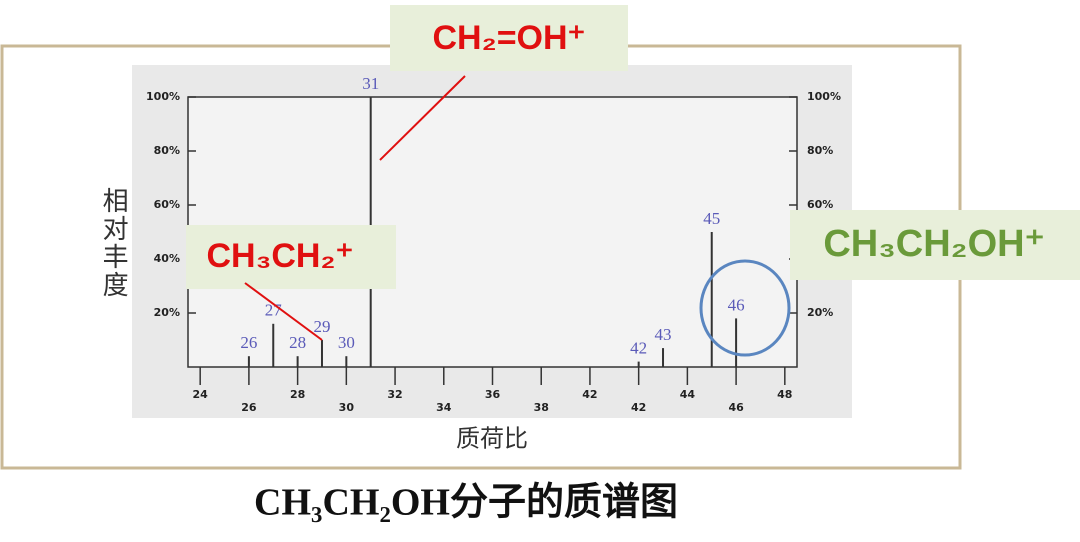 Image resolution: width=1080 pixels, height=542 pixels. Describe the element at coordinates (541, 407) in the screenshot. I see `x-tick-label: 38` at that location.